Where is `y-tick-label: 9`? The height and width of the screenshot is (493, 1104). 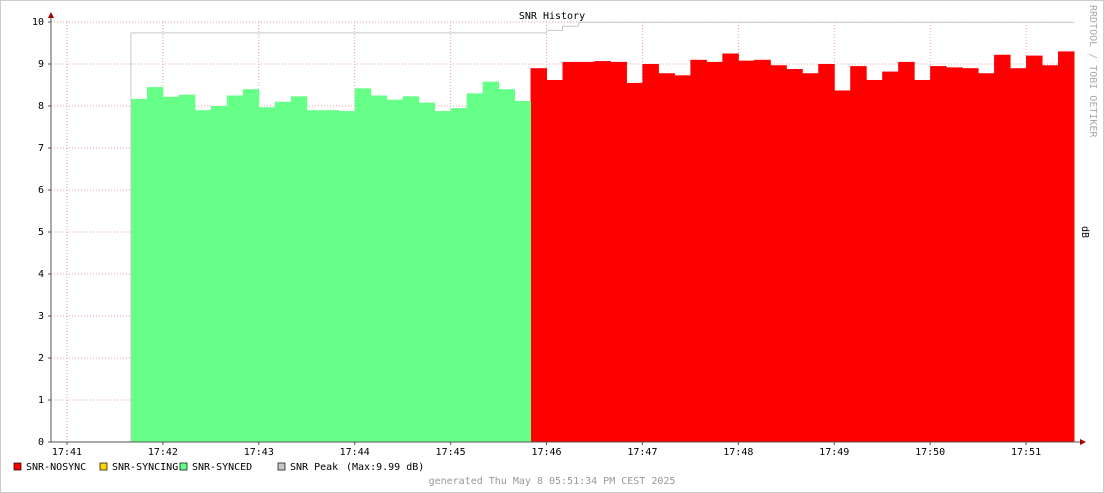
y-tick-label: 9 is located at coordinates (41, 64).